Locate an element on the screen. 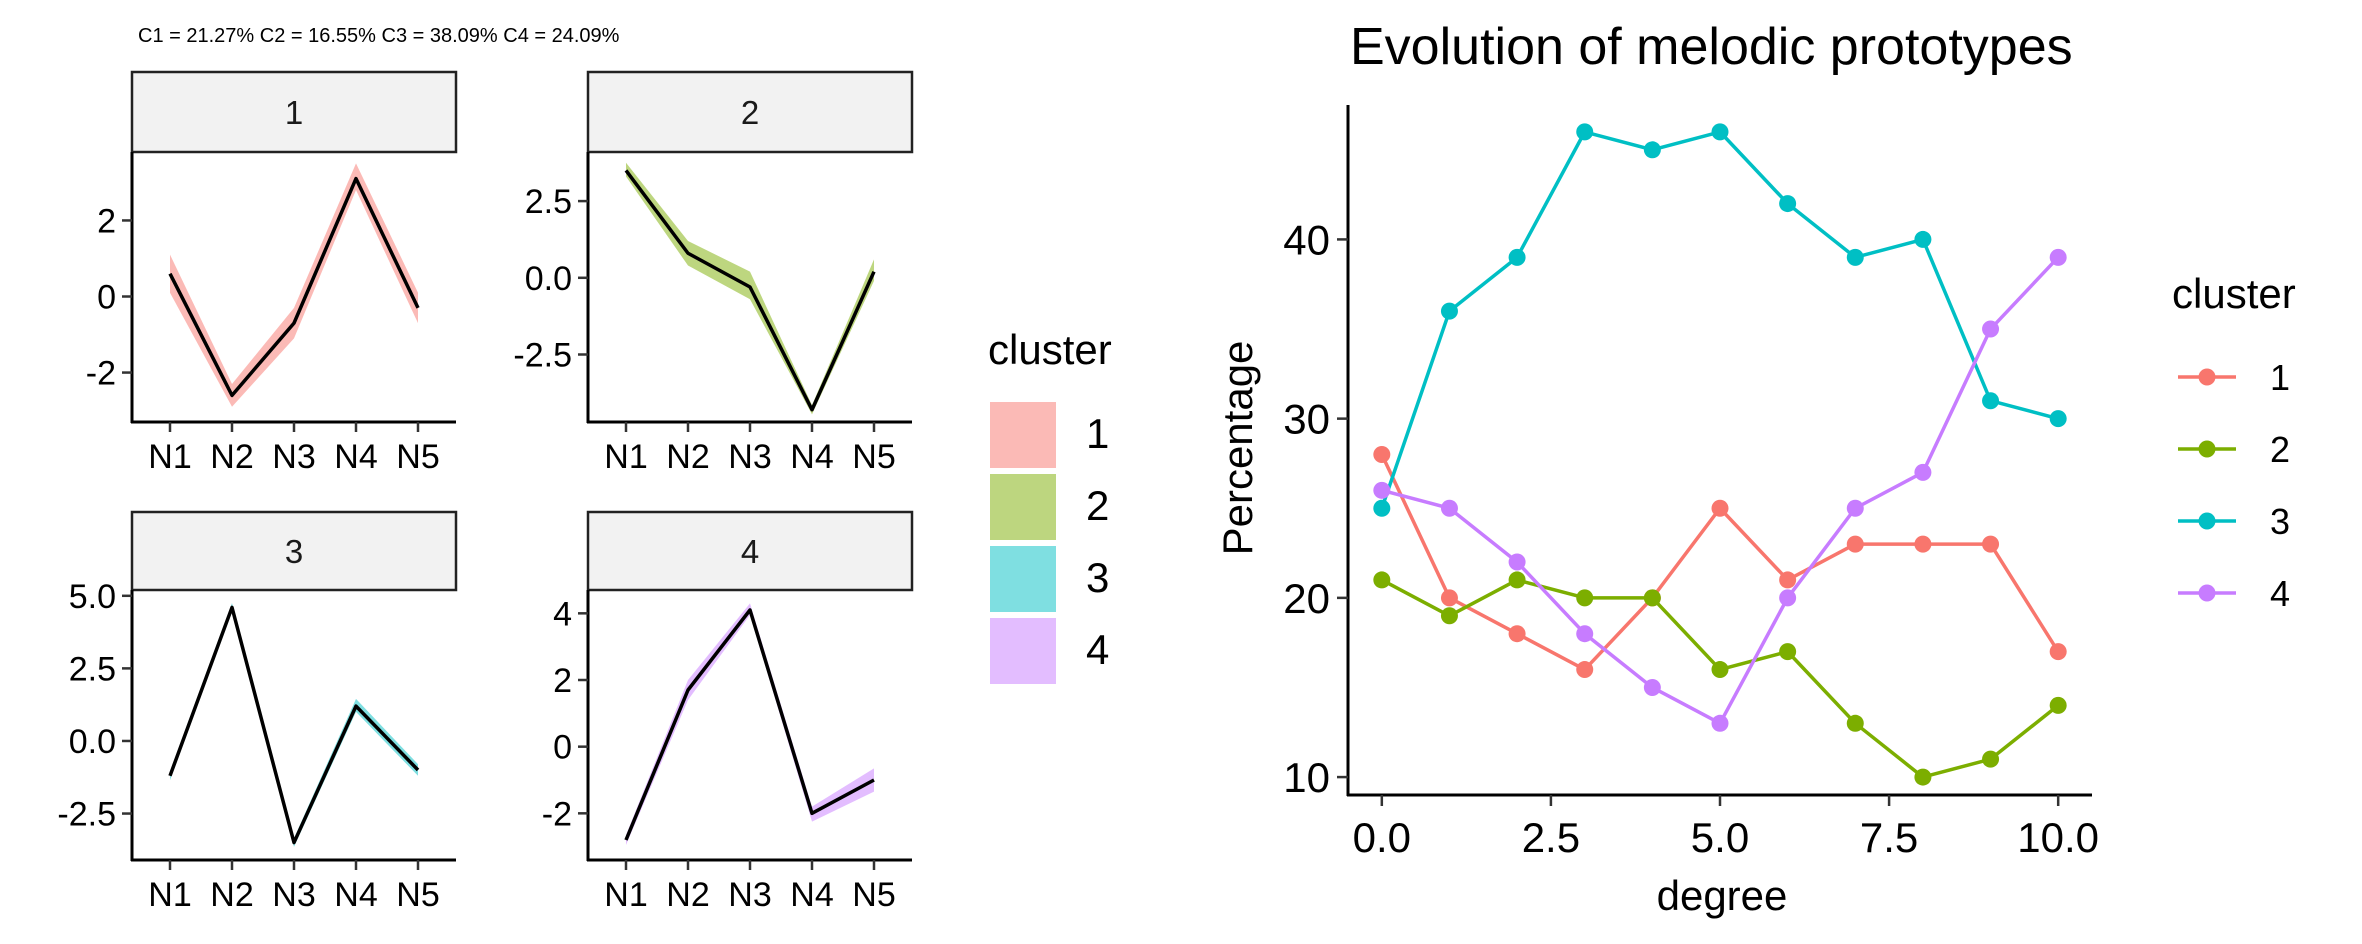  main-y-tick-label: 20 is located at coordinates (1306, 598).